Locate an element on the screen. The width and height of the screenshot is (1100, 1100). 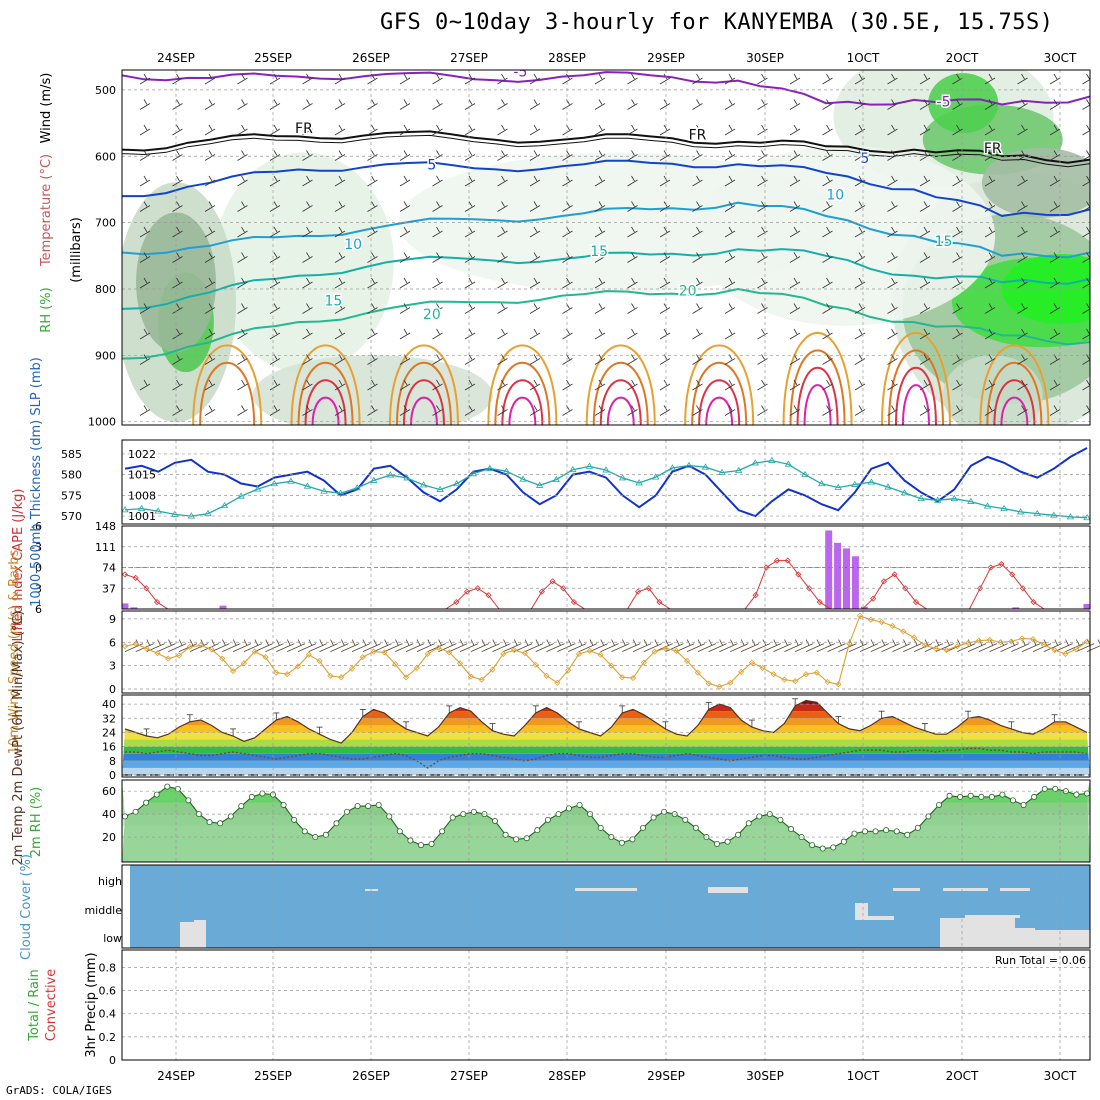
bottom-day-label-0: 24SEP is located at coordinates (176, 1076).